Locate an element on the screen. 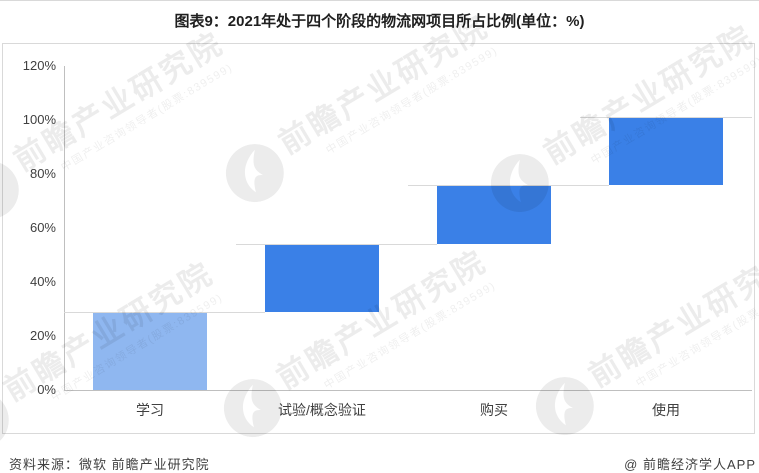  page-title: 图表9：2021年处于四个阶段的物流网项目所占比例(单位：%) is located at coordinates (379, 21).